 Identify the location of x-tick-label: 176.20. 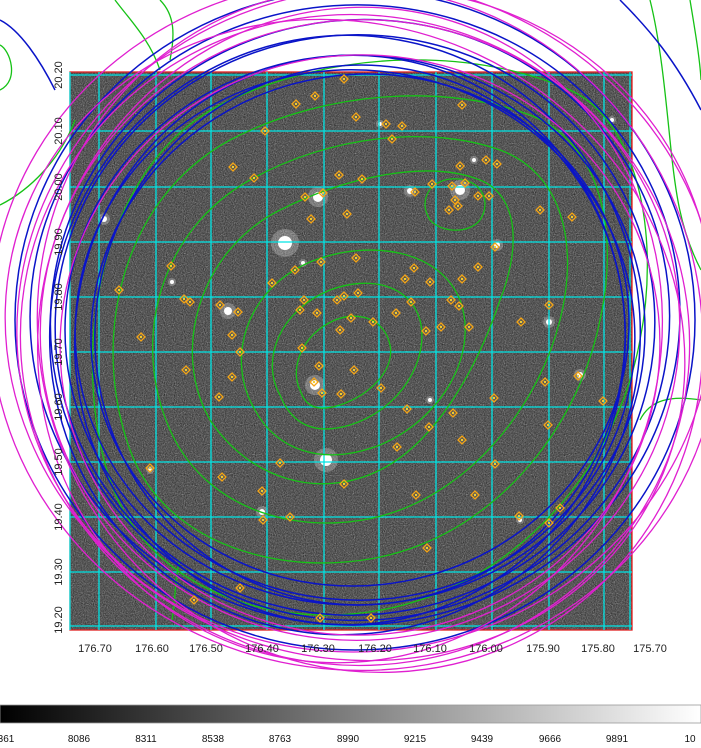
(375, 649).